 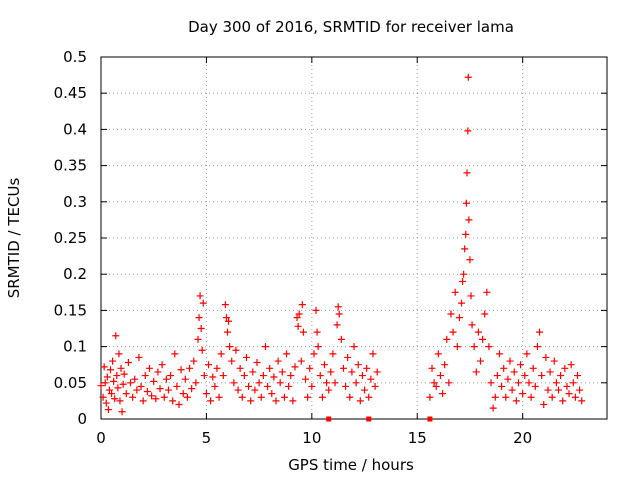 What do you see at coordinates (329, 419) in the screenshot?
I see `zero-marker` at bounding box center [329, 419].